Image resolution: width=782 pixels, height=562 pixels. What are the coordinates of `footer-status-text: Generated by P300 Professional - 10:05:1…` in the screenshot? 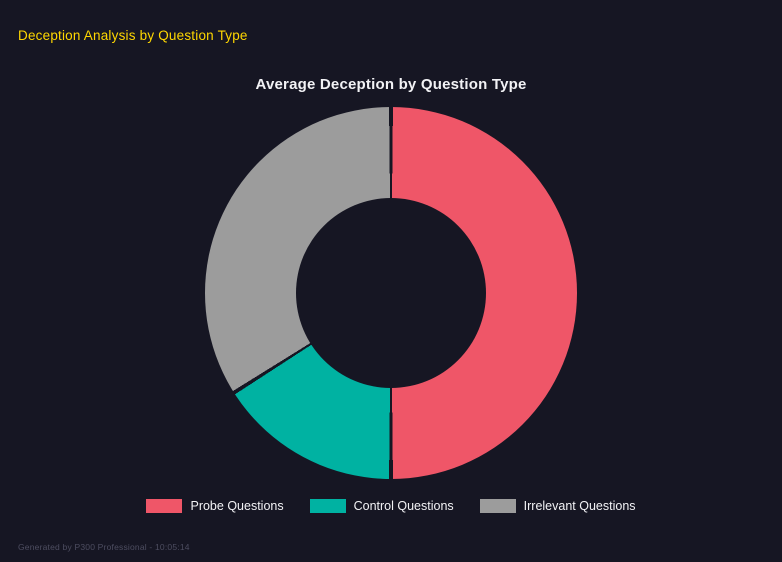 It's located at (104, 547).